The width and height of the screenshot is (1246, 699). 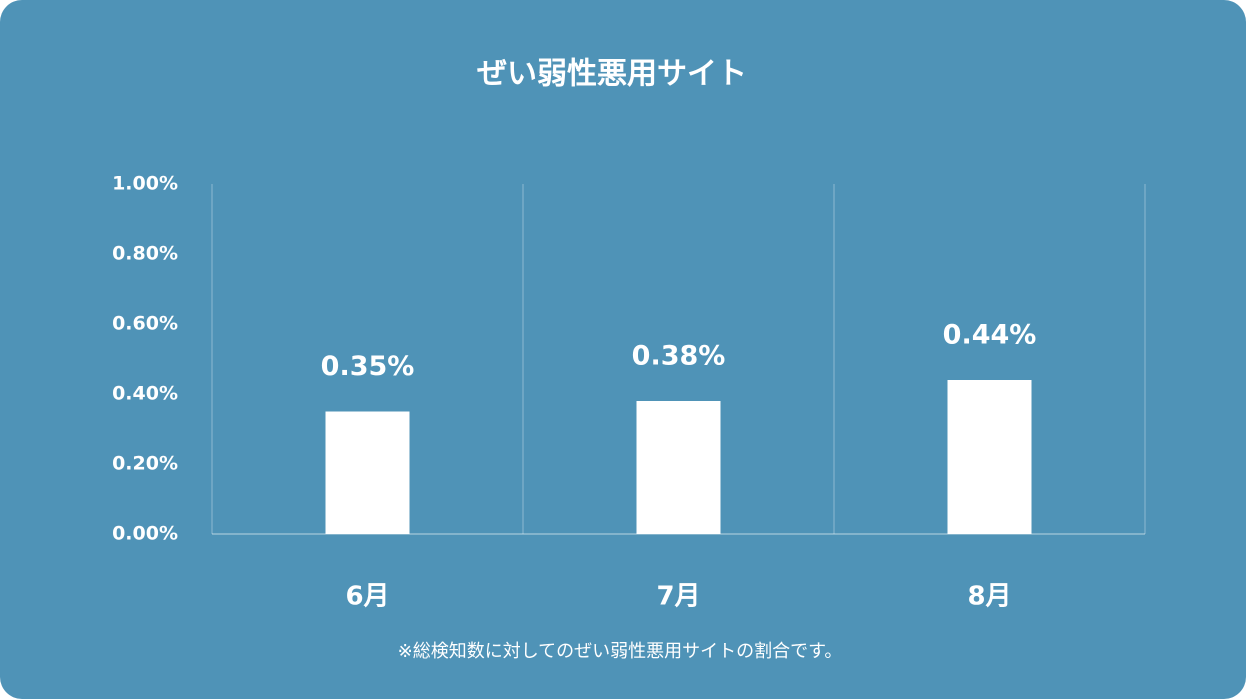 What do you see at coordinates (145, 324) in the screenshot?
I see `y-tick-label: 0.60%` at bounding box center [145, 324].